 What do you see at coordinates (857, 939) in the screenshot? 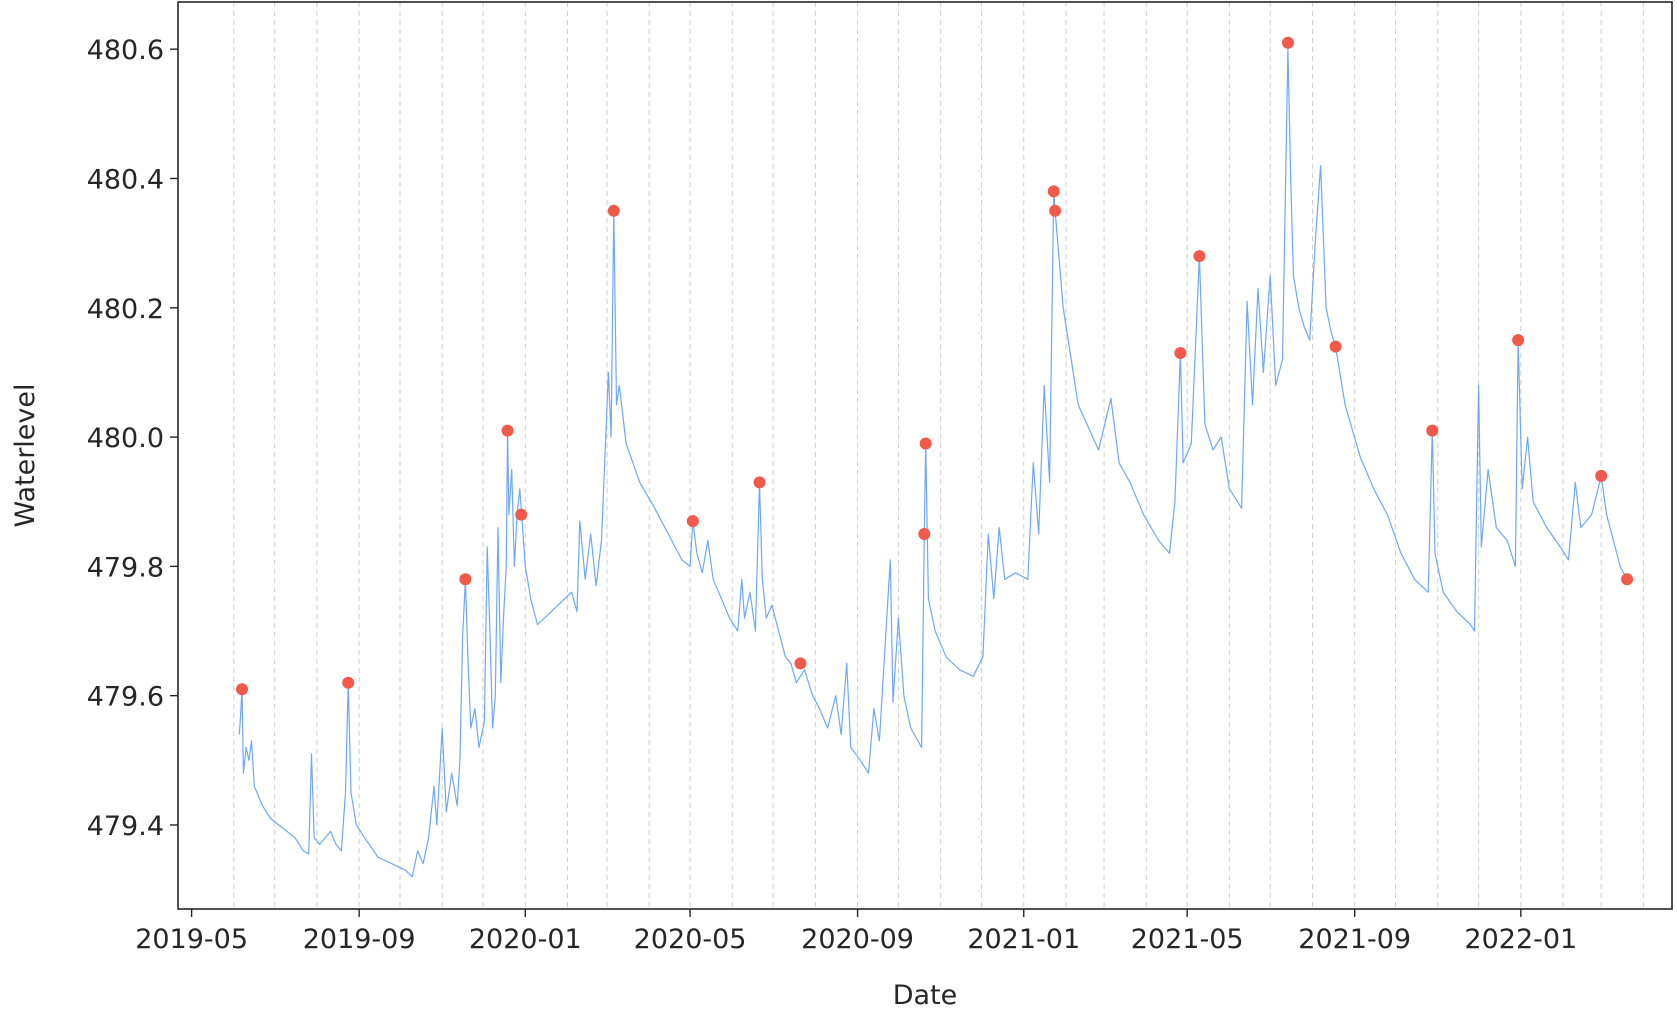
I see `x-tick-label: 2020-09` at bounding box center [857, 939].